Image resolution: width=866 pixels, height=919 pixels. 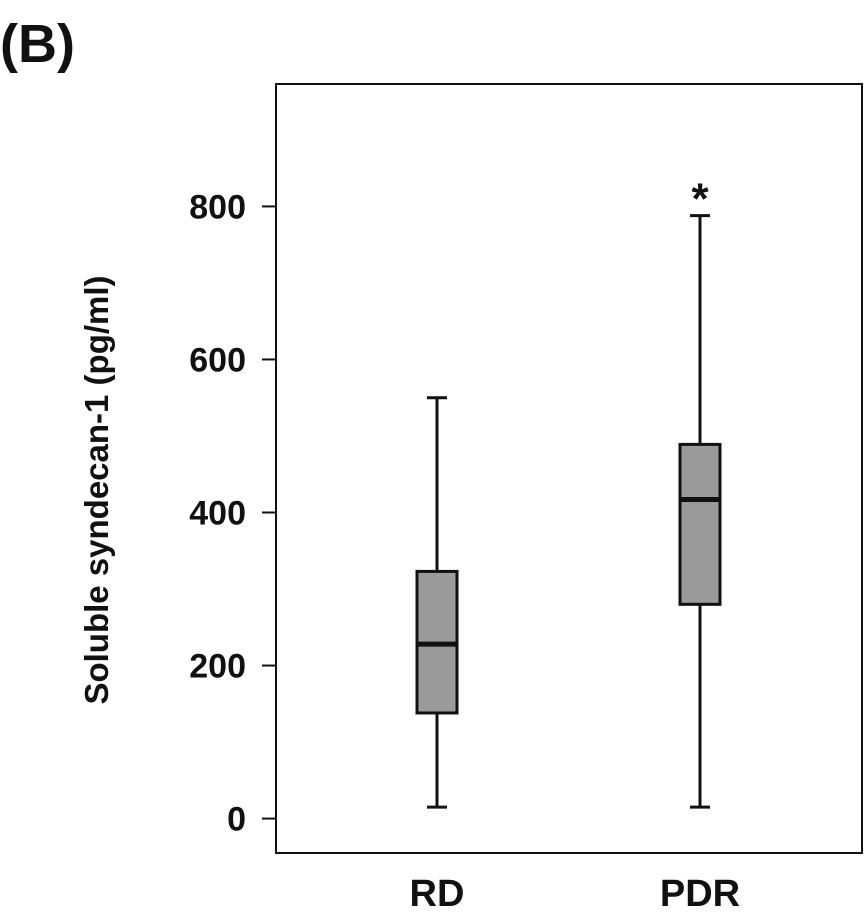 What do you see at coordinates (217, 360) in the screenshot?
I see `y-tick-label: 600` at bounding box center [217, 360].